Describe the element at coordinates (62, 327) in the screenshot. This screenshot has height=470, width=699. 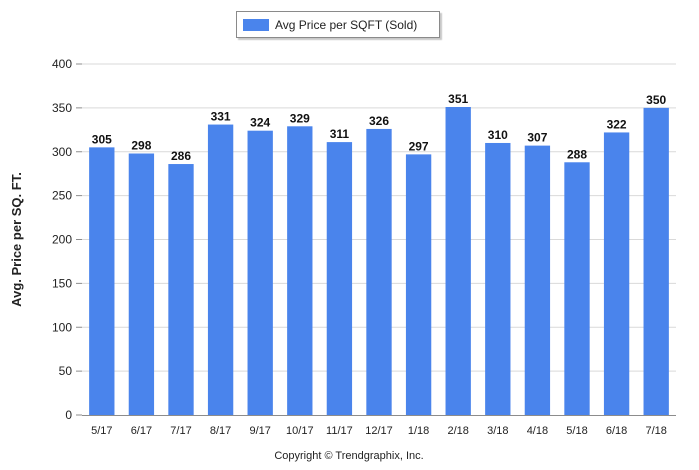
I see `y-tick-label: 100` at that location.